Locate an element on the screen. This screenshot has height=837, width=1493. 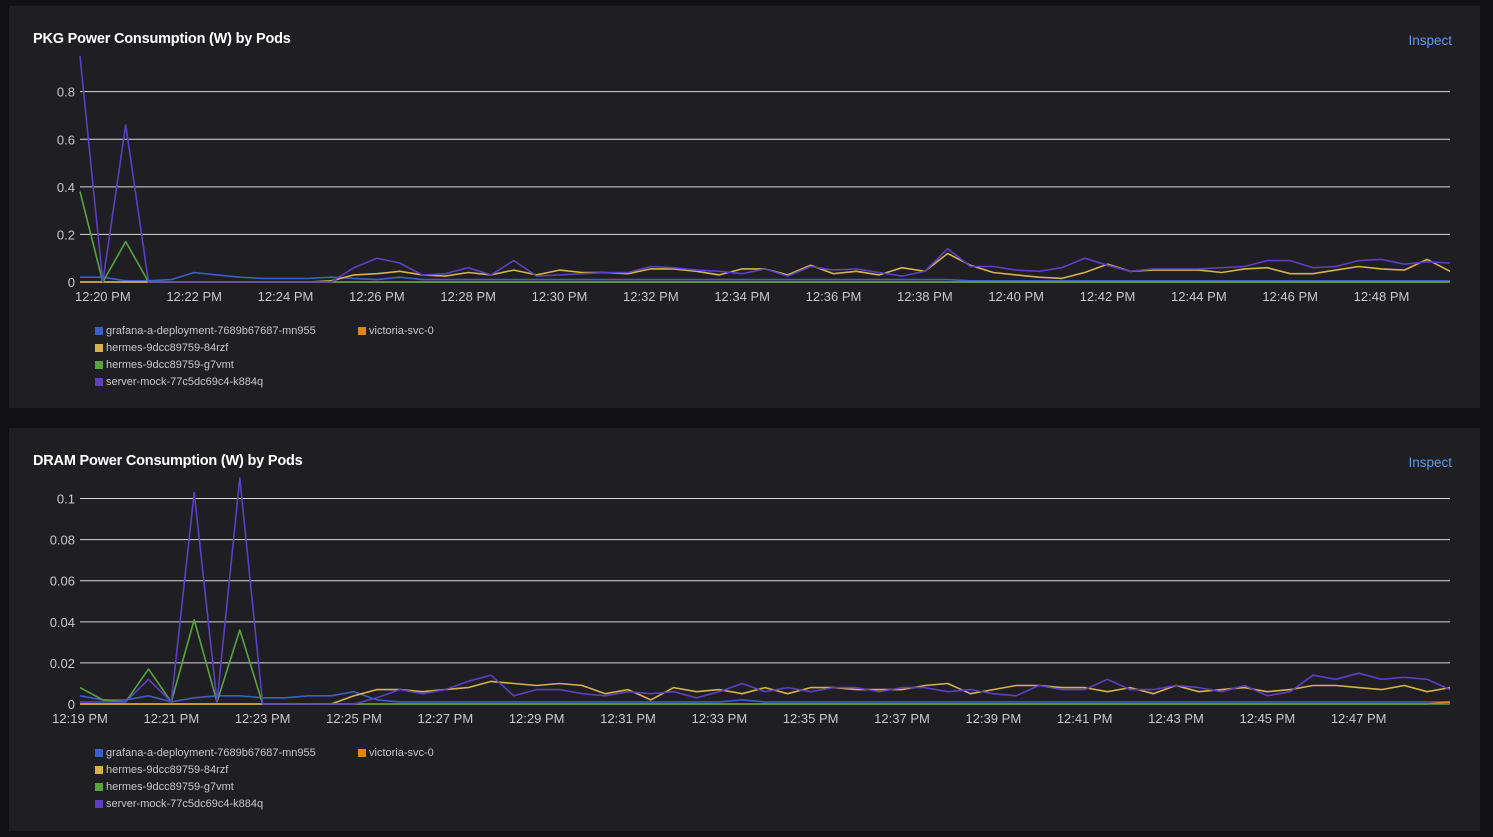
x-tick-label: 12:28 PM is located at coordinates (468, 296).